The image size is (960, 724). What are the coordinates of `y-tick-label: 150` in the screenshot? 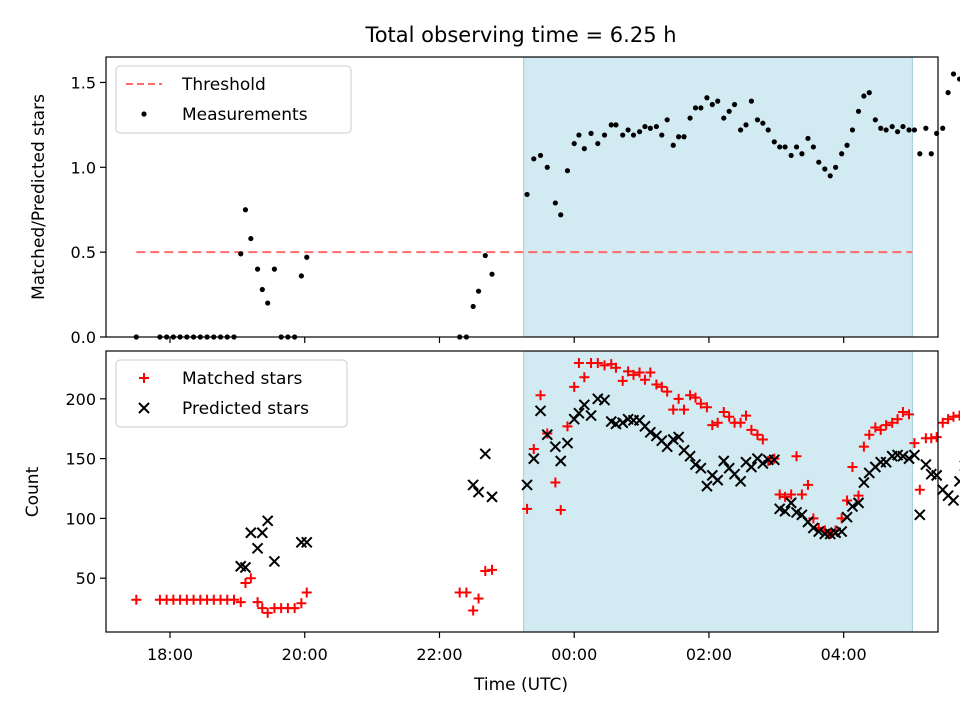 It's located at (80, 459).